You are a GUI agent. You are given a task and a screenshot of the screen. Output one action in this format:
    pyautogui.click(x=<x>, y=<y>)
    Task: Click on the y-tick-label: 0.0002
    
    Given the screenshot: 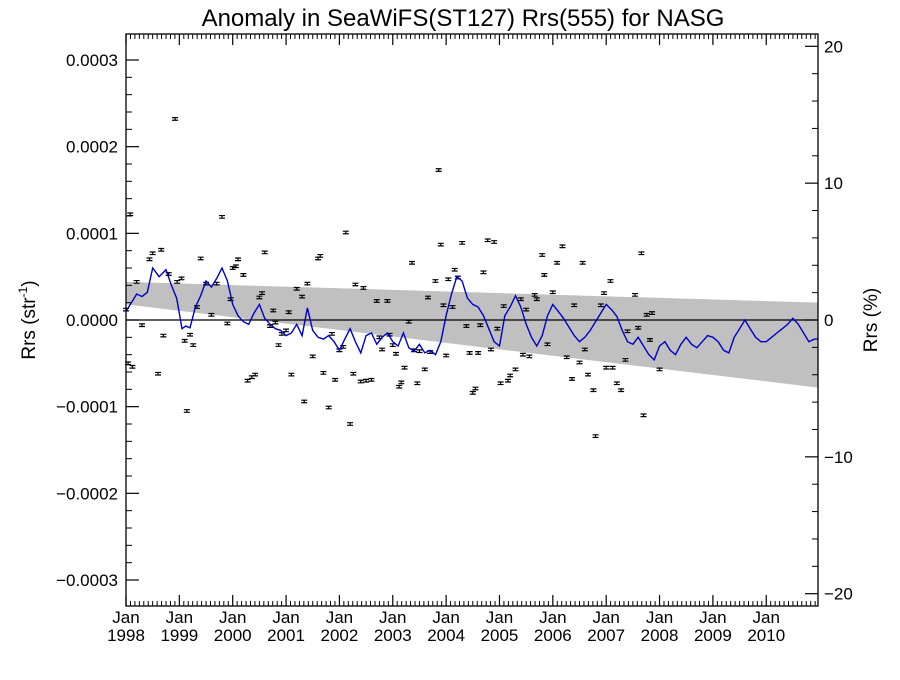 What is the action you would take?
    pyautogui.click(x=92, y=147)
    